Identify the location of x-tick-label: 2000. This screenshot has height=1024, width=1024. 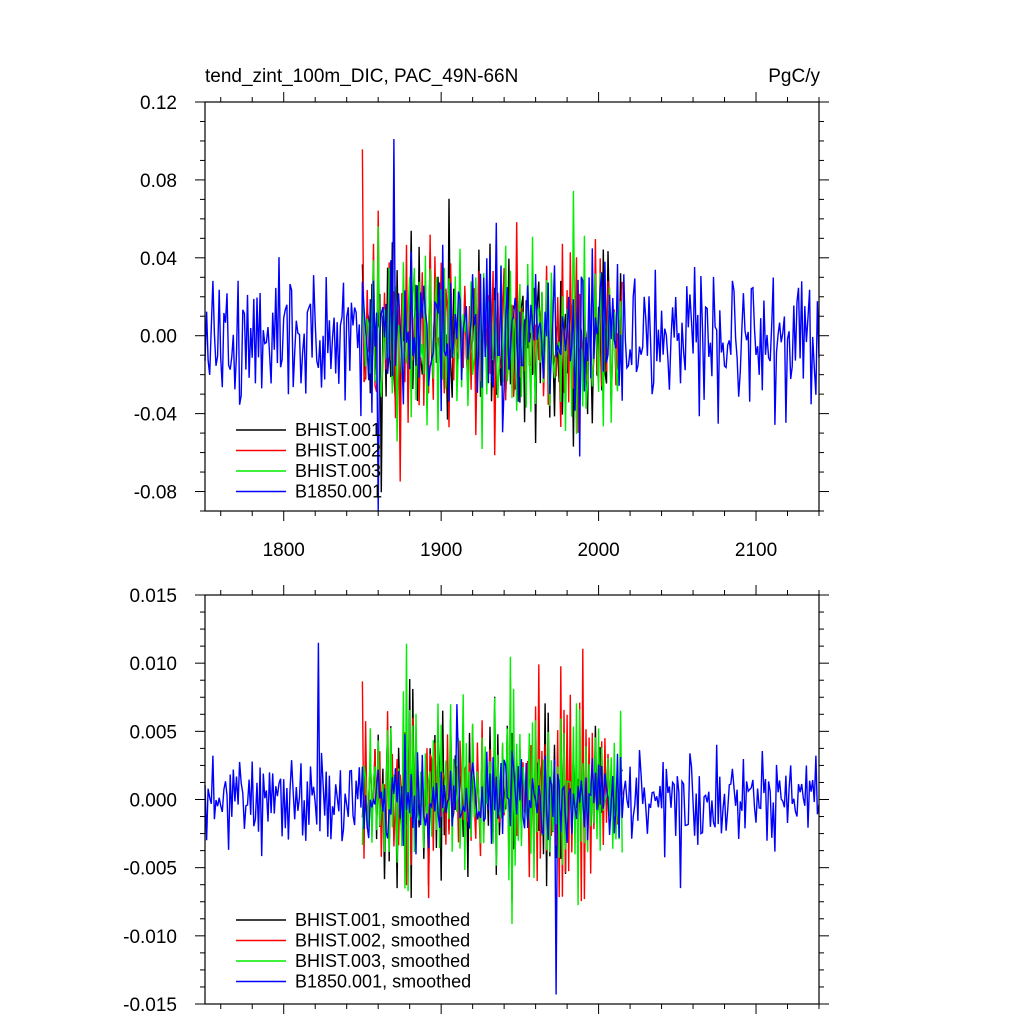
(598, 550).